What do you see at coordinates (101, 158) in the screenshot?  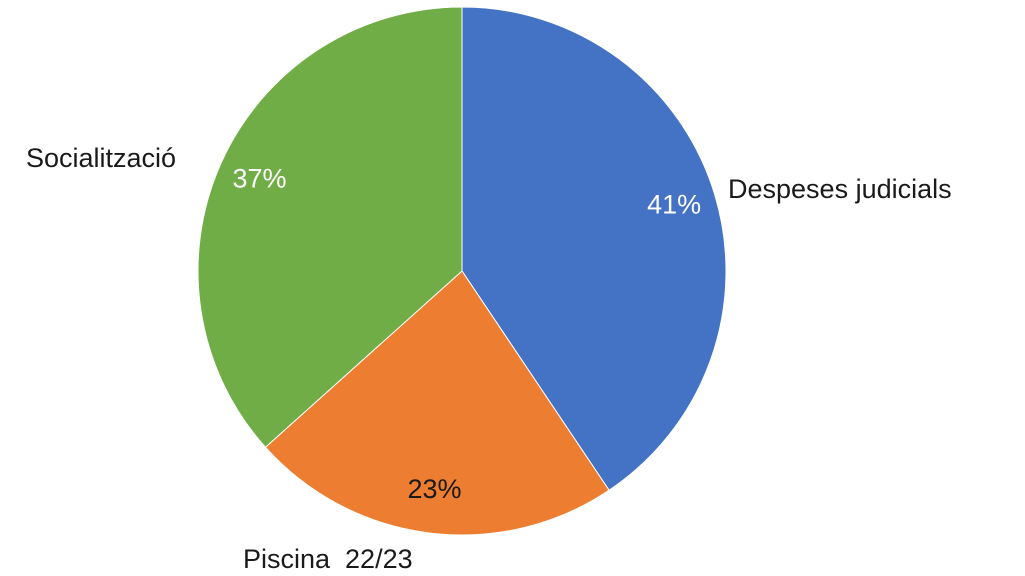 I see `category-label-socialitzacio: Socialització` at bounding box center [101, 158].